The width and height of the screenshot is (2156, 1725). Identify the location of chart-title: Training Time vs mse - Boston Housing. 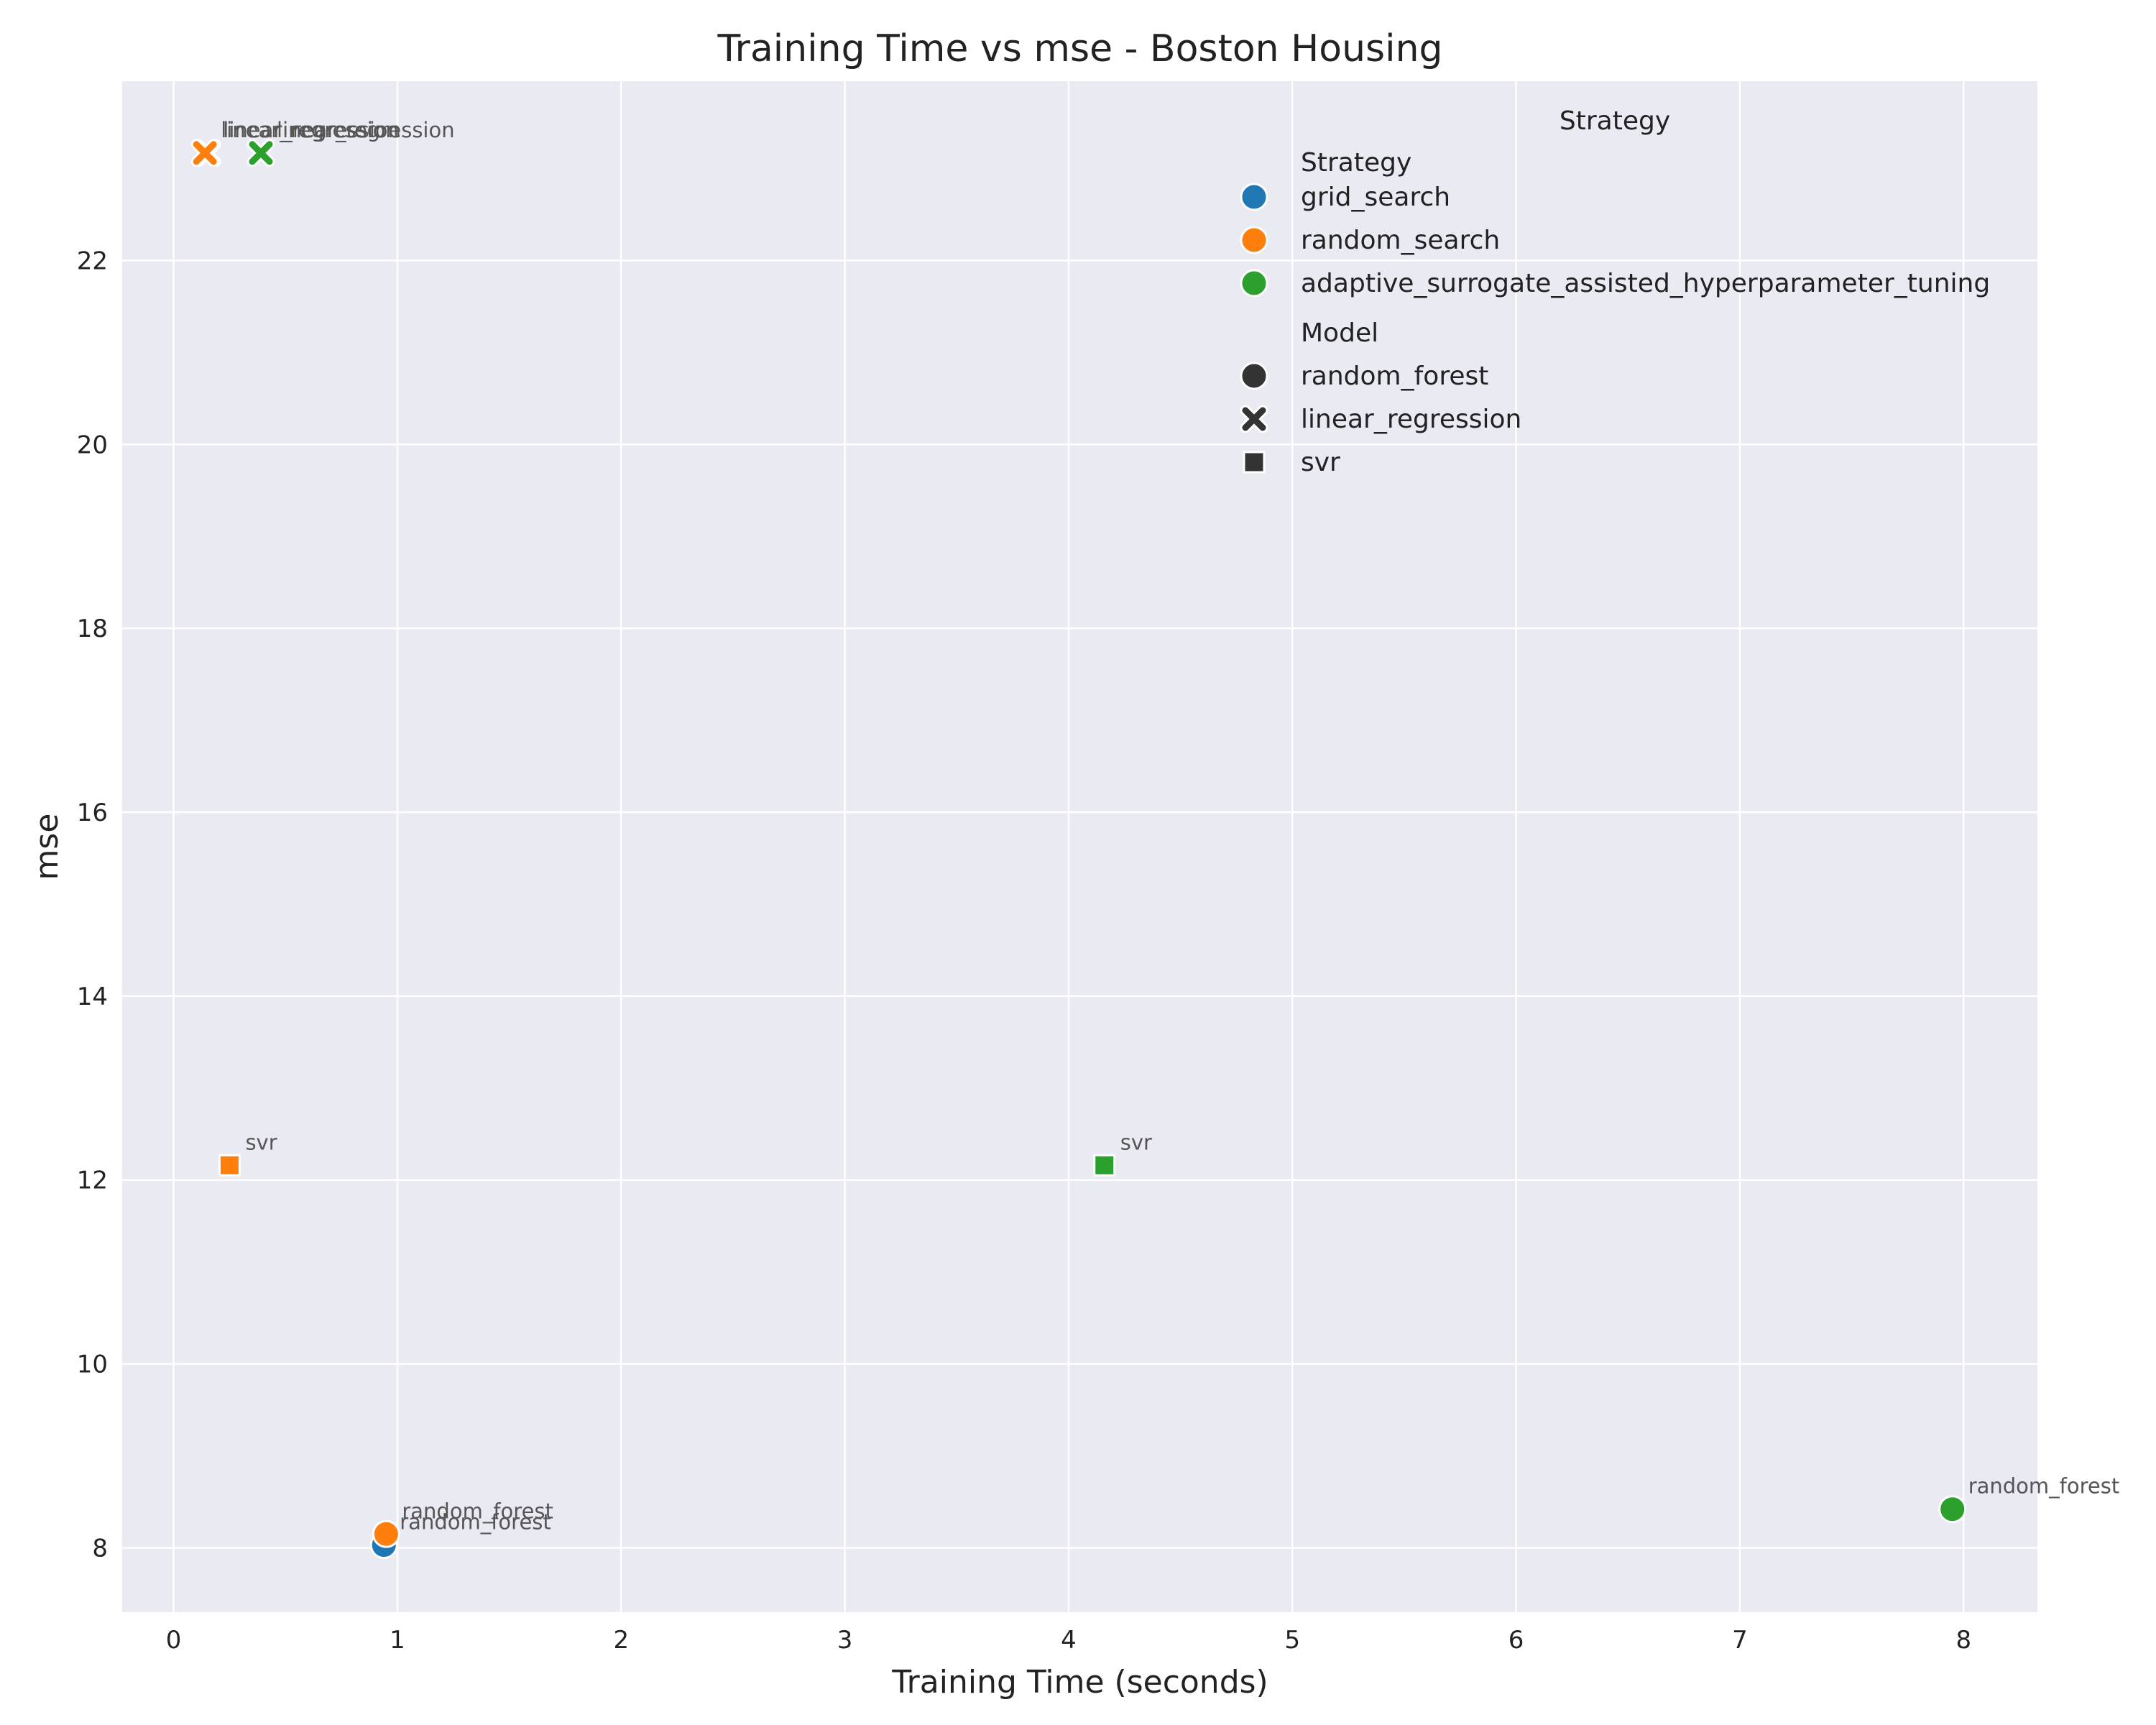
(1079, 48).